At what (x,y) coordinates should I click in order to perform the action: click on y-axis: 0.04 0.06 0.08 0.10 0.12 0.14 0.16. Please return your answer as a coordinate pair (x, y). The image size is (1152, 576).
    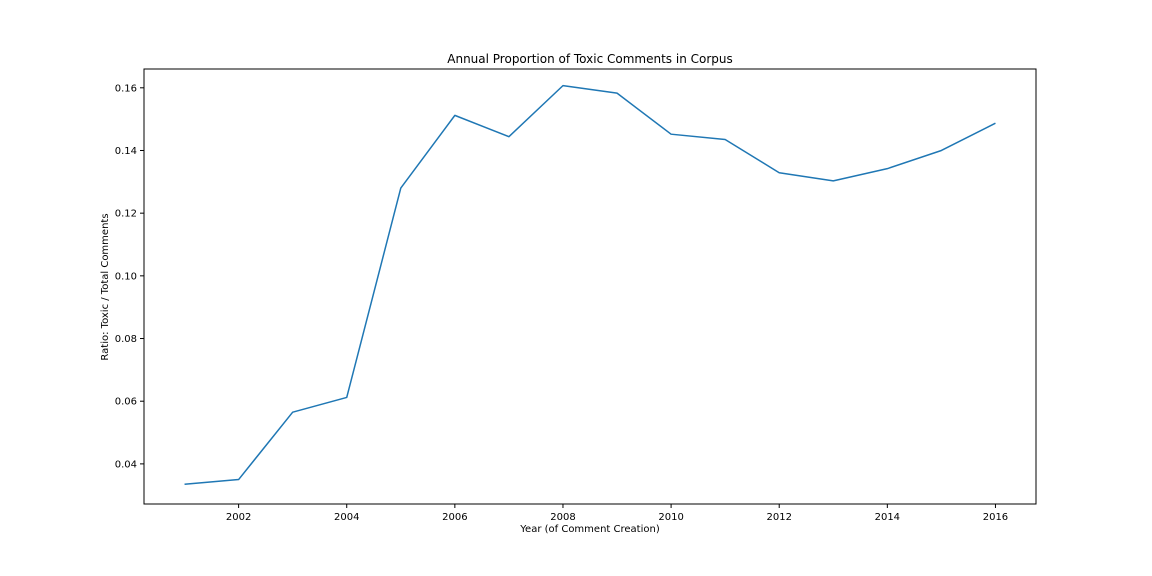
    Looking at the image, I should click on (129, 276).